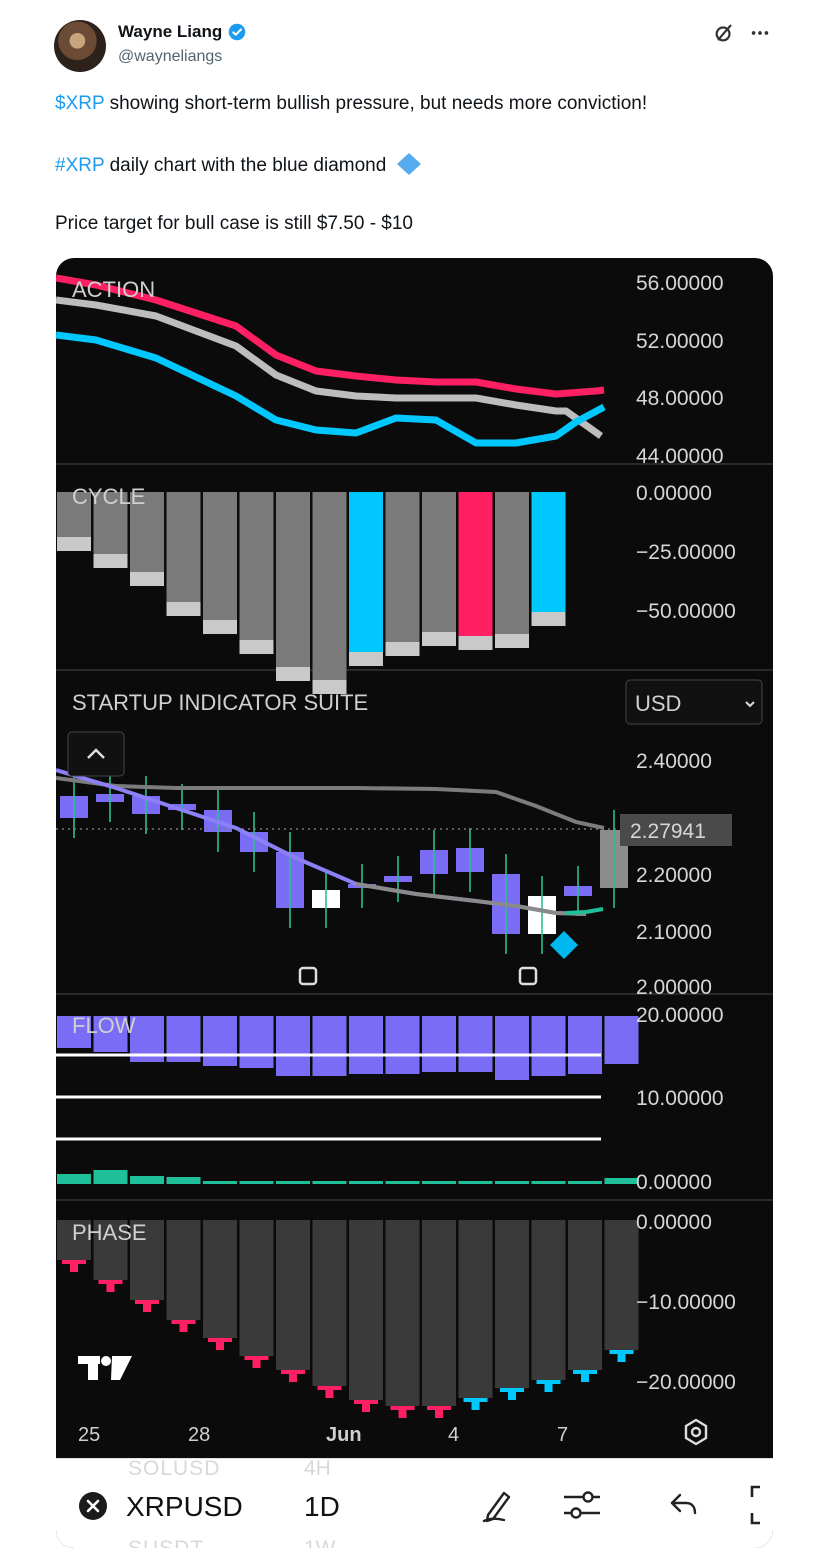 The width and height of the screenshot is (825, 1555). What do you see at coordinates (80, 165) in the screenshot?
I see `hashtag-link: #XRP` at bounding box center [80, 165].